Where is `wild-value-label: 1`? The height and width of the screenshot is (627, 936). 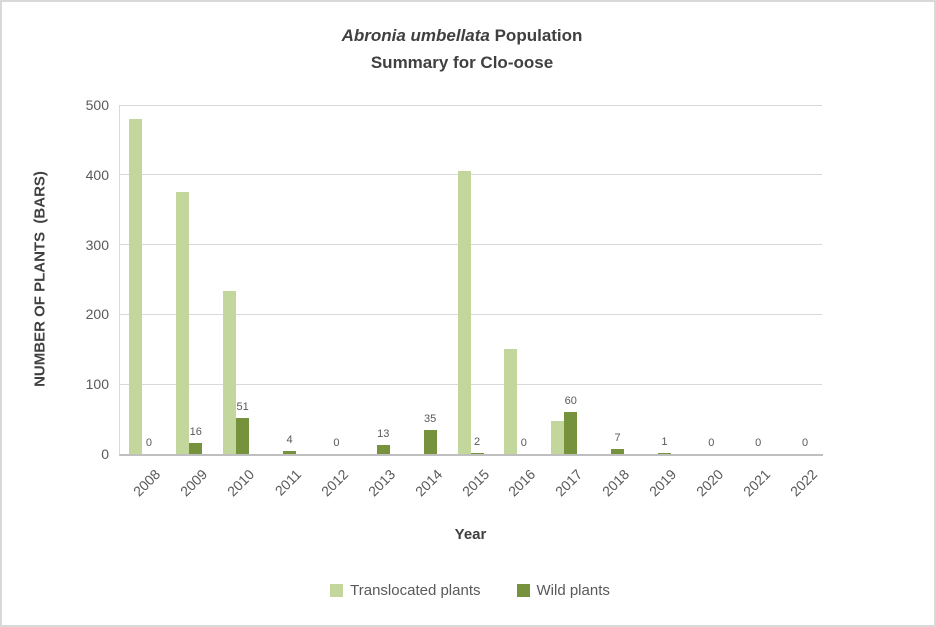 wild-value-label: 1 is located at coordinates (664, 442).